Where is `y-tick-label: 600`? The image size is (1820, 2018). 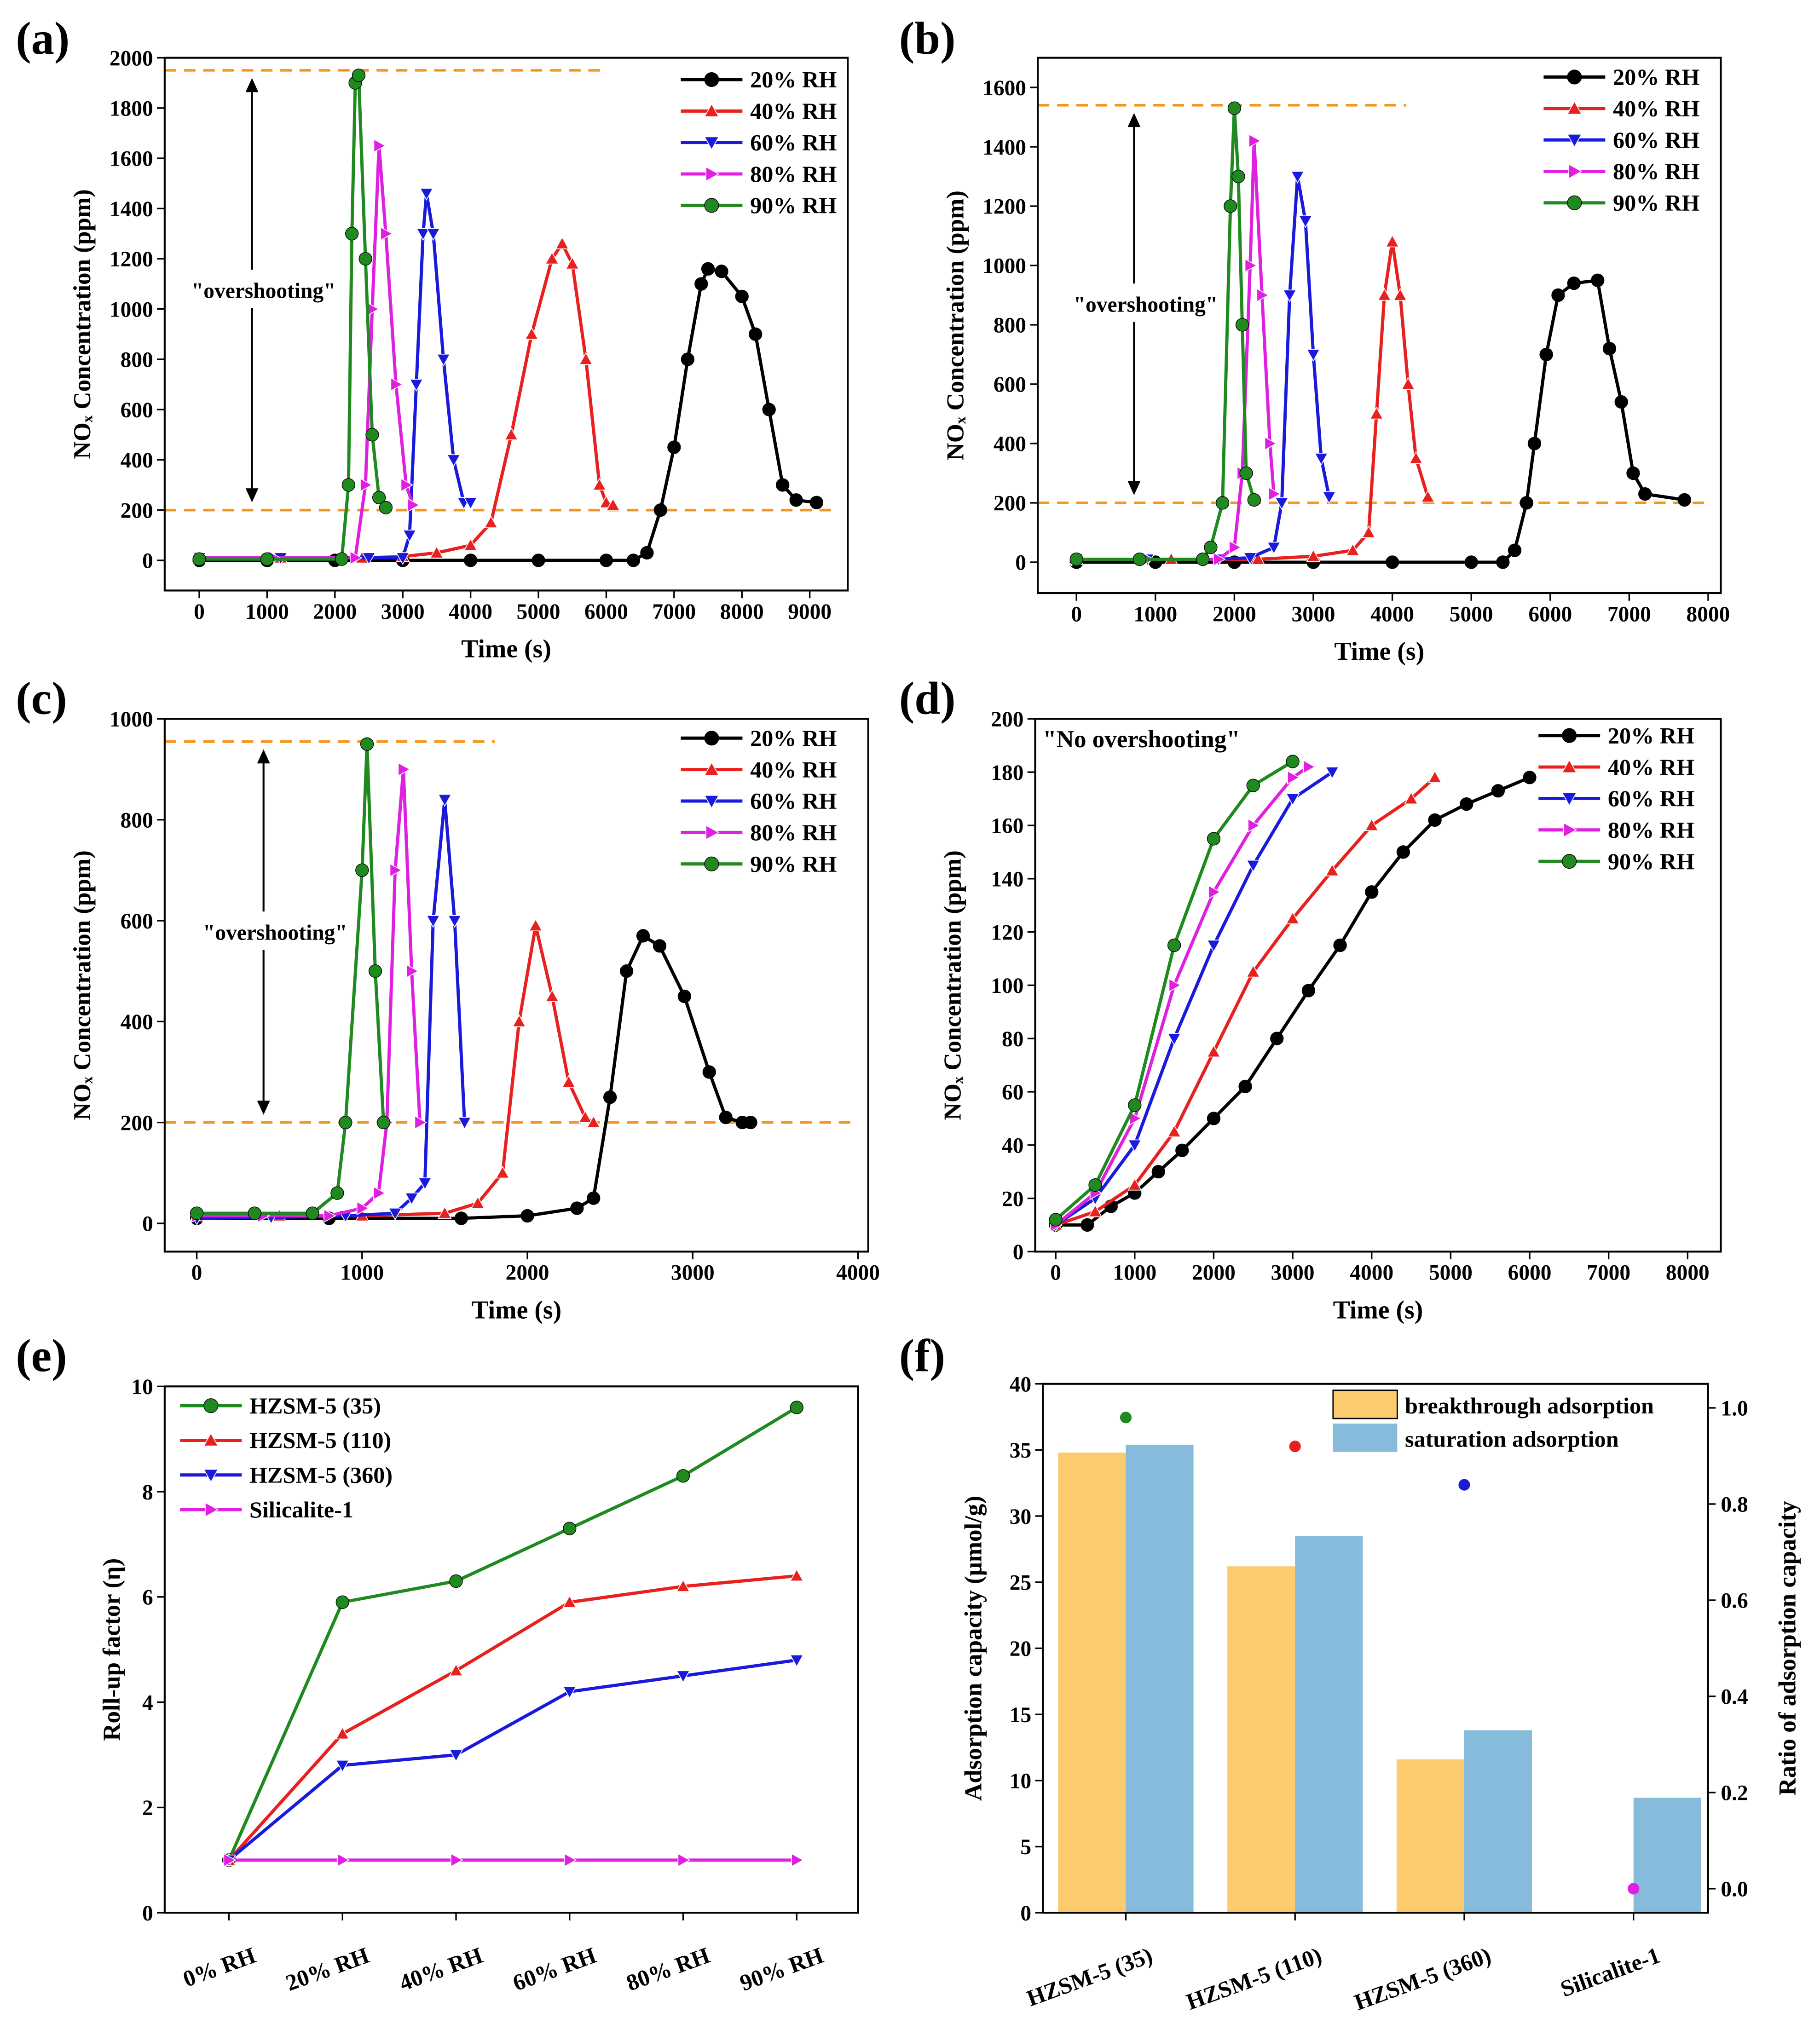
y-tick-label: 600 is located at coordinates (137, 922).